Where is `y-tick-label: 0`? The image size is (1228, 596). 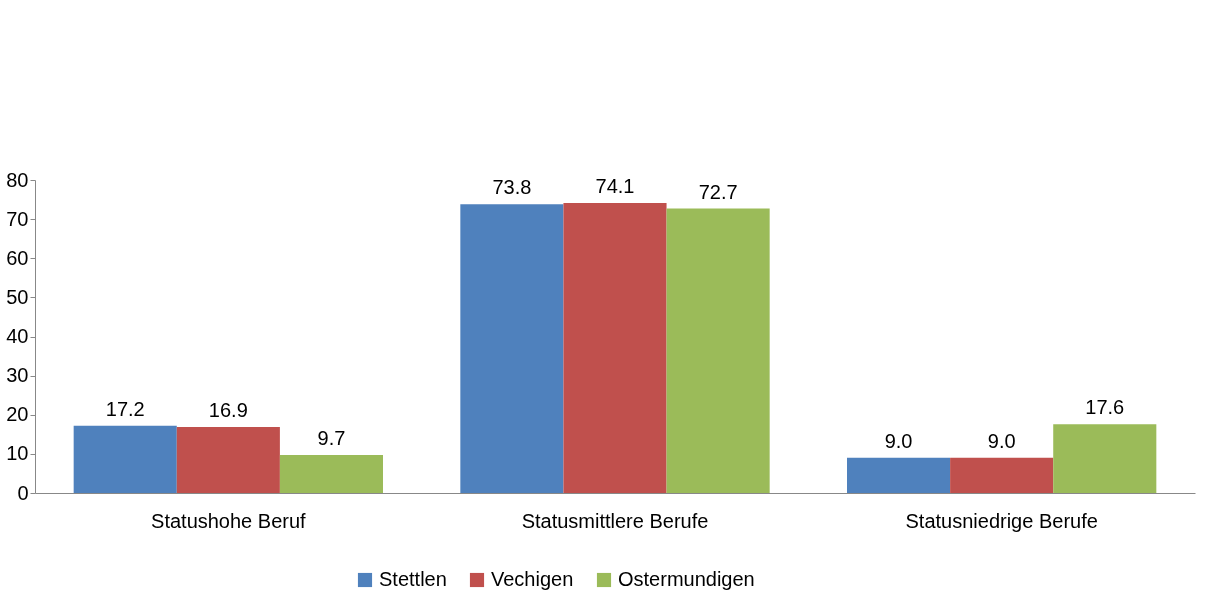 y-tick-label: 0 is located at coordinates (23, 492).